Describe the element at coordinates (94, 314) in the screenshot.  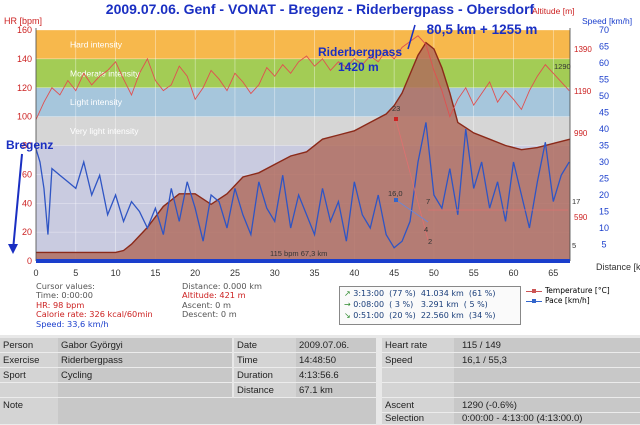
I see `cursor-calorie: Calorie rate: 326 kcal/60min` at that location.